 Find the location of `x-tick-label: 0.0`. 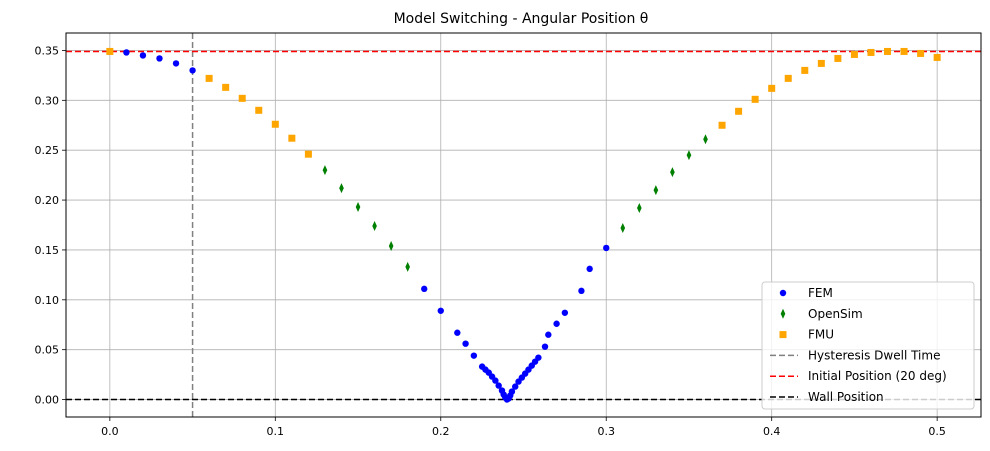

x-tick-label: 0.0 is located at coordinates (110, 431).